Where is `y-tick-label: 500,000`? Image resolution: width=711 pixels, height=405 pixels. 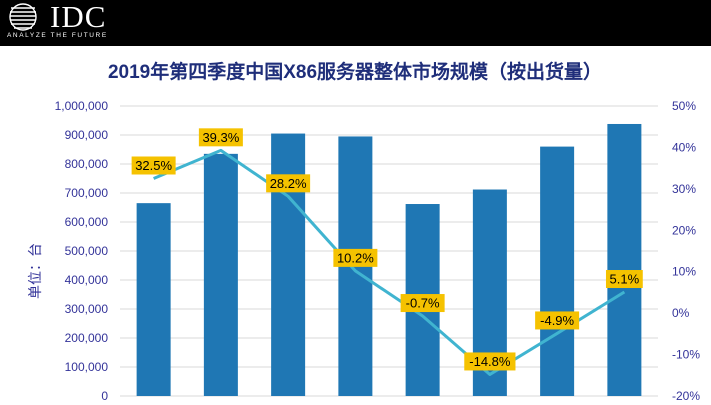
y-tick-label: 500,000 is located at coordinates (87, 251).